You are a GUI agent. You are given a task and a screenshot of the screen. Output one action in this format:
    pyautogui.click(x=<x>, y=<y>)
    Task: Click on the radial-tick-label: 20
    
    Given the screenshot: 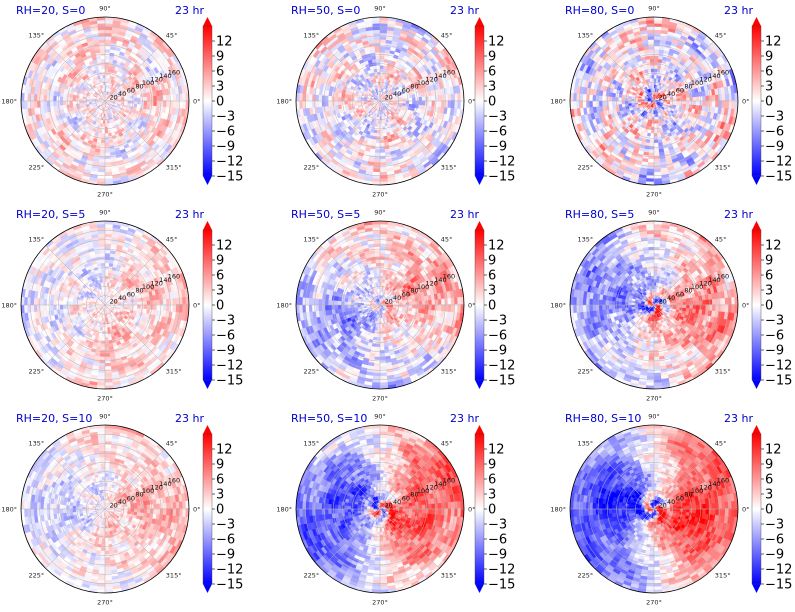 What is the action you would take?
    pyautogui.click(x=113, y=97)
    